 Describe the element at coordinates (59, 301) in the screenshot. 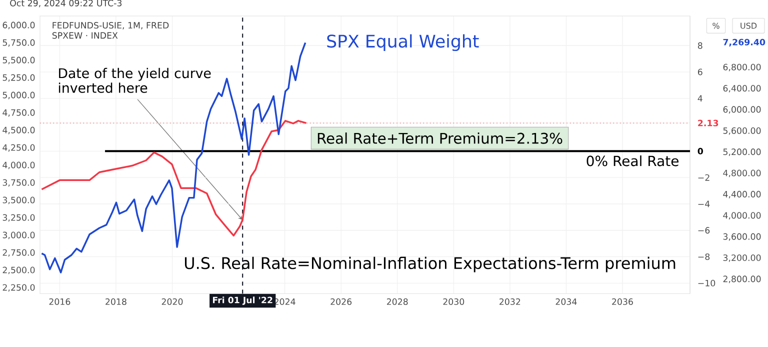

I see `x-tick-label: 2016` at that location.